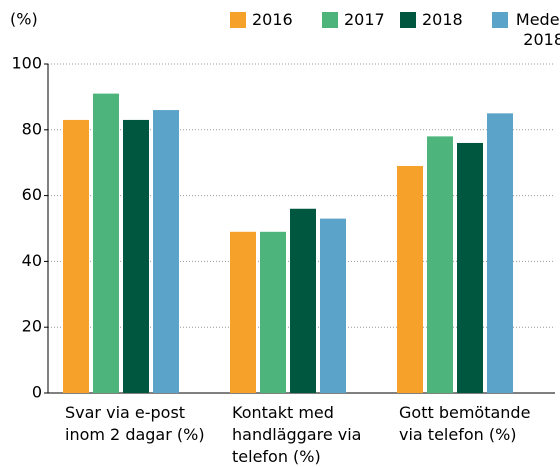 The width and height of the screenshot is (560, 467). I want to click on y-tick-label: 40, so click(32, 260).